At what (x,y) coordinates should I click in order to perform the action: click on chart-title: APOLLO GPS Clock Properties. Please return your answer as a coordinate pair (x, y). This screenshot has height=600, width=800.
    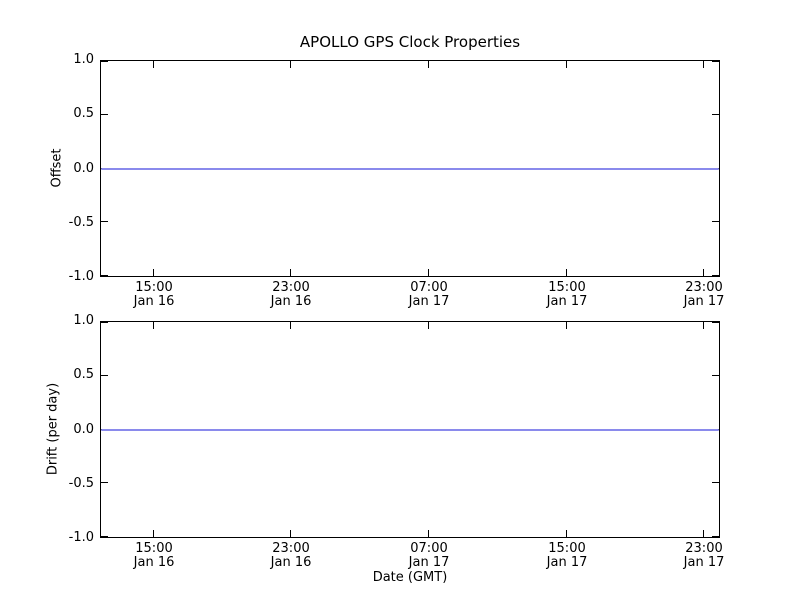
    Looking at the image, I should click on (410, 42).